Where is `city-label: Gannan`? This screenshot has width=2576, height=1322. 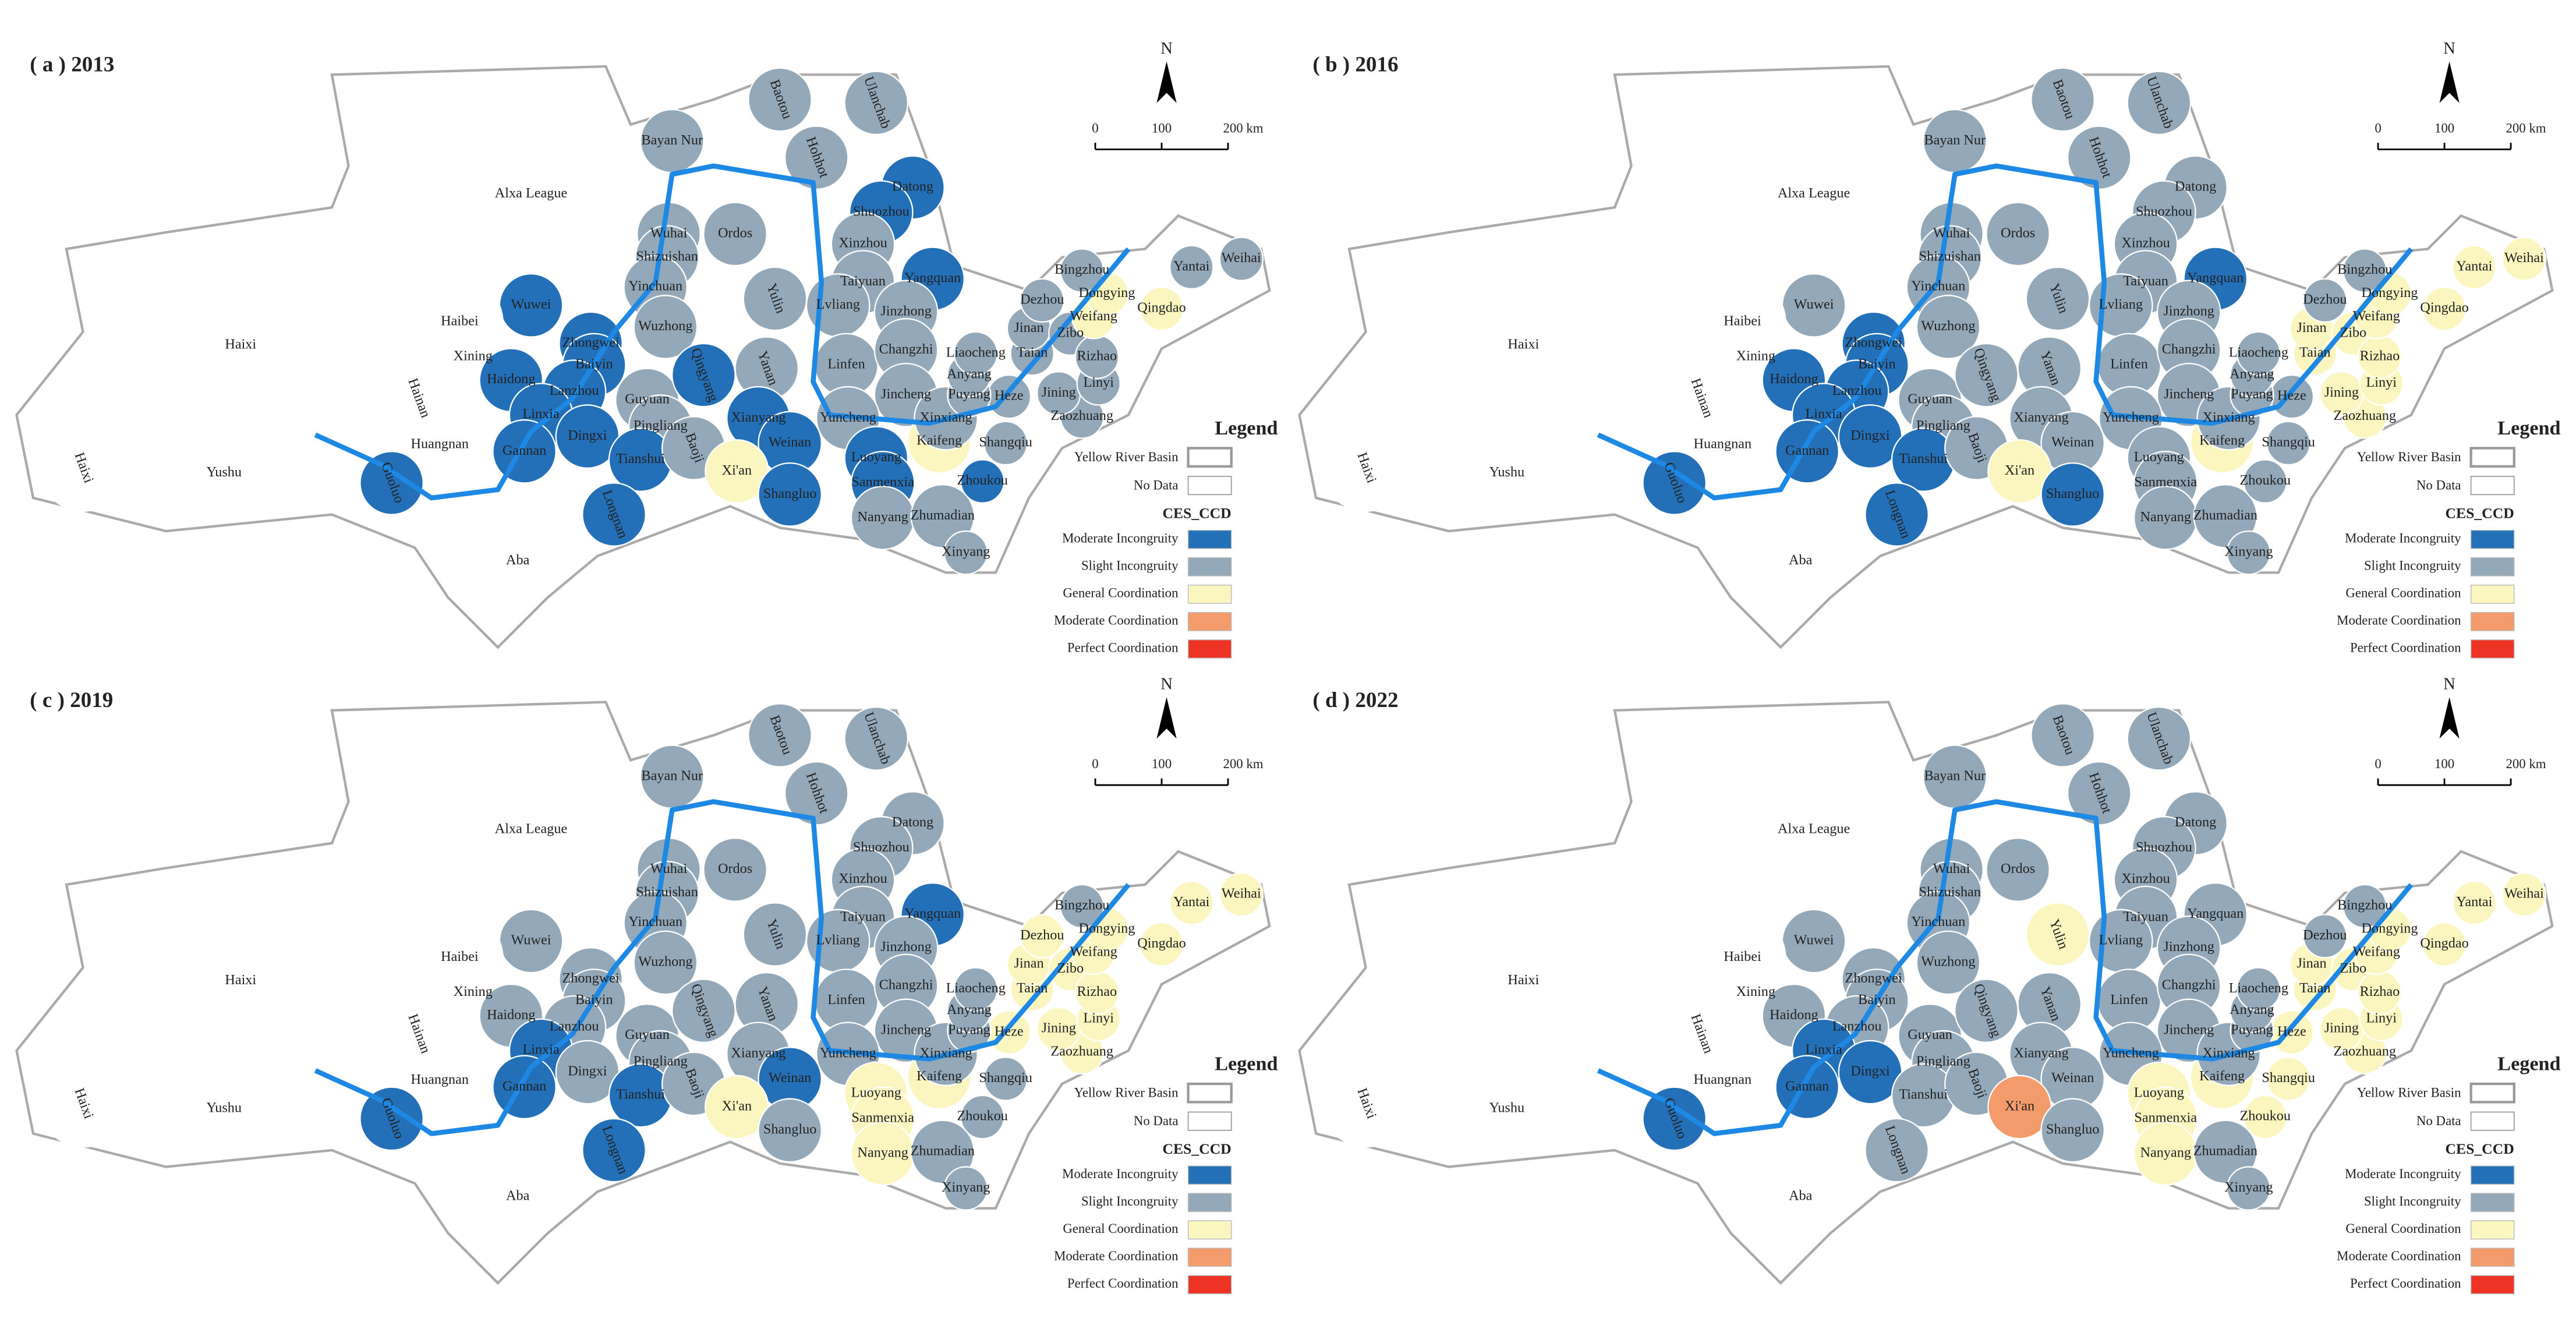 city-label: Gannan is located at coordinates (524, 1086).